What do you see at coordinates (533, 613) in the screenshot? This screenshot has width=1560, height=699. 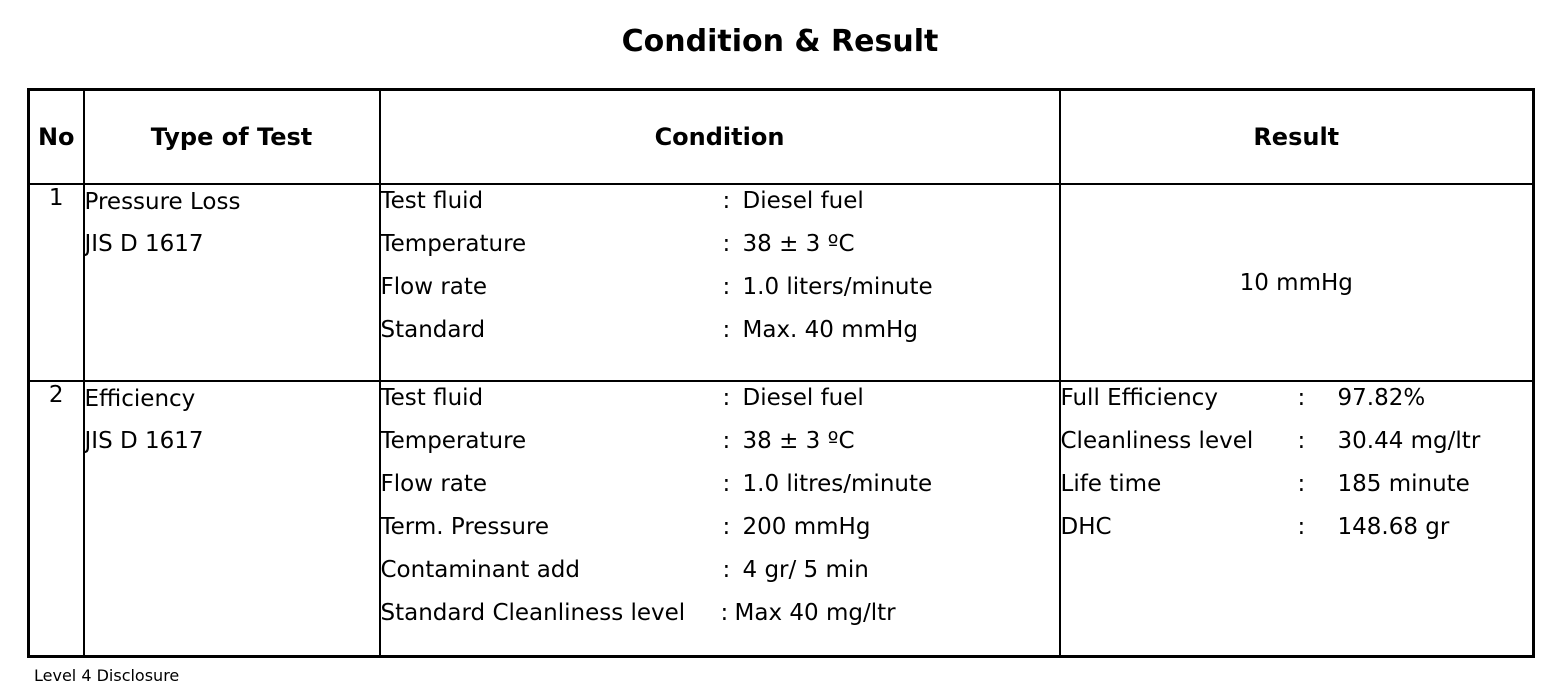 I see `condition-label: Standard Cleanliness level` at bounding box center [533, 613].